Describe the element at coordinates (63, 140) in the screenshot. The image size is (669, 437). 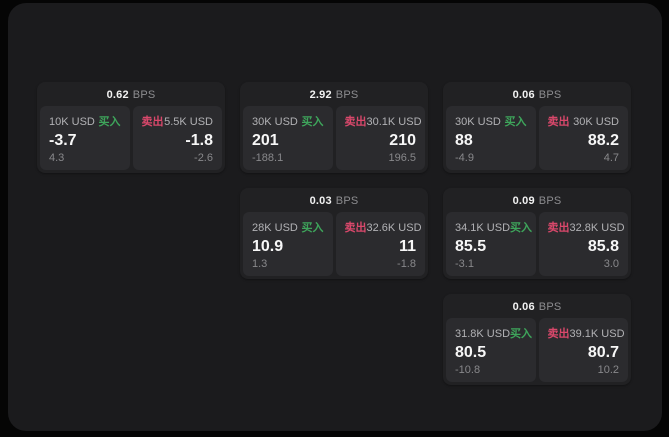
I see `buy-price: -3.7` at that location.